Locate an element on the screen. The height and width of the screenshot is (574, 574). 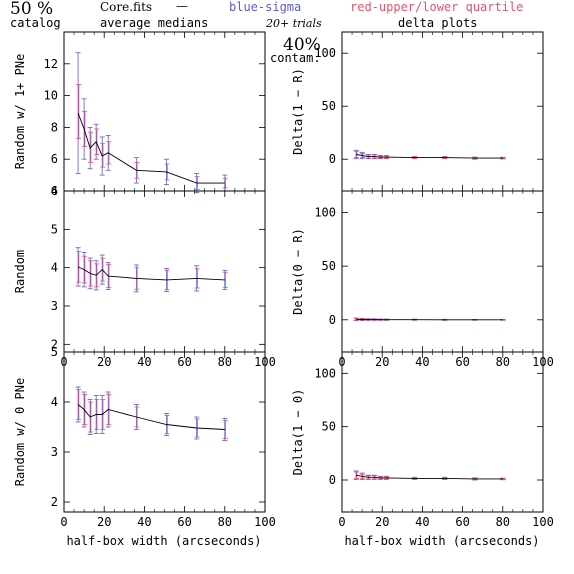
catalog-percent: 50 % is located at coordinates (31, 9).